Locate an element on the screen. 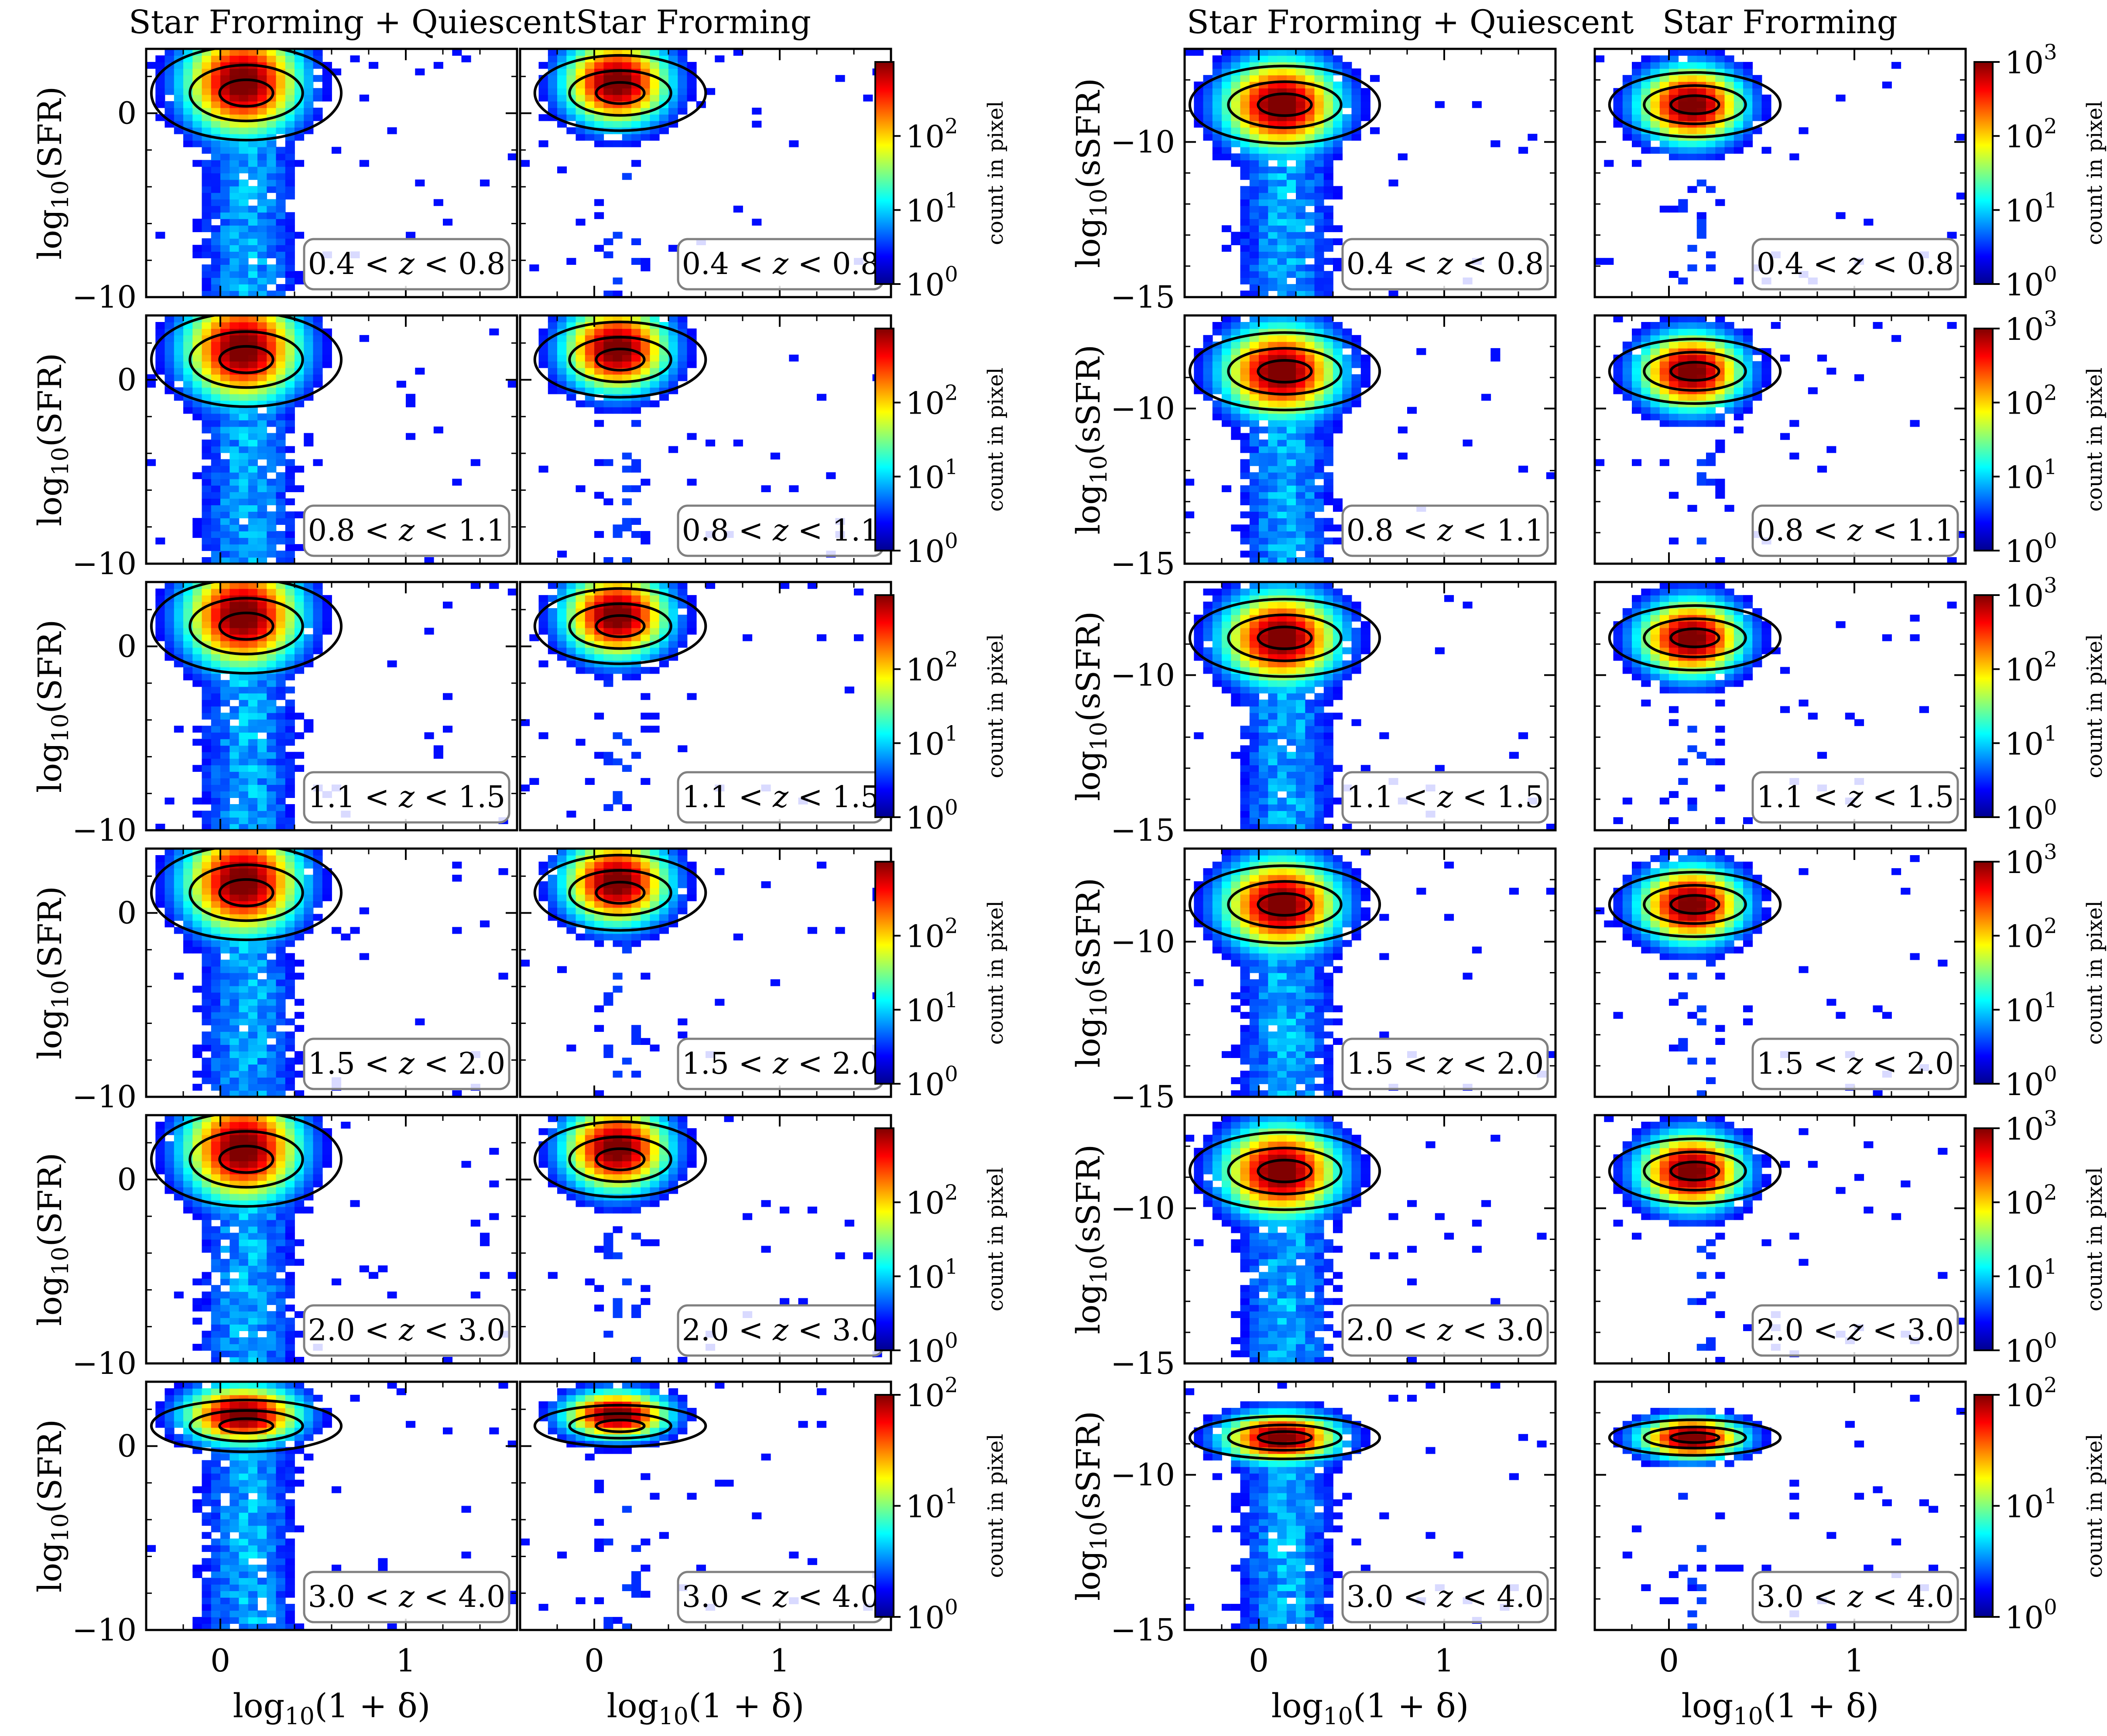 Image resolution: width=2107 pixels, height=1736 pixels. colorbar-gradient is located at coordinates (884, 440).